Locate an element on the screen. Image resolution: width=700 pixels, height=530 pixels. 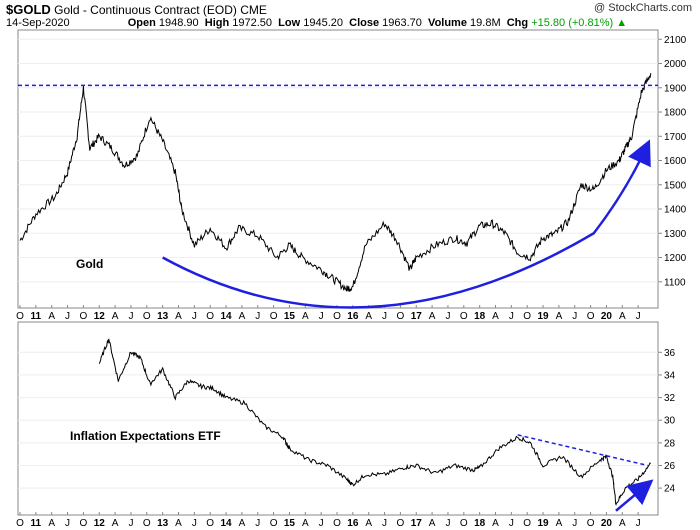
volume-label: Volume is located at coordinates (447, 23).